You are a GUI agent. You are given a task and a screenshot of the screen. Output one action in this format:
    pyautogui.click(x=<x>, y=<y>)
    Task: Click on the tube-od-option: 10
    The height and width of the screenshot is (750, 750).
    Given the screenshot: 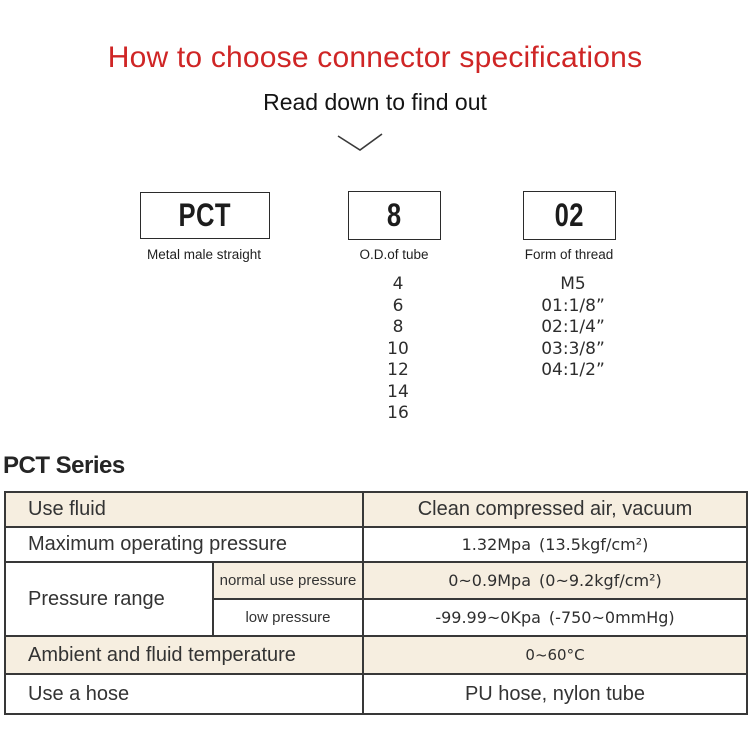 What is the action you would take?
    pyautogui.click(x=398, y=348)
    